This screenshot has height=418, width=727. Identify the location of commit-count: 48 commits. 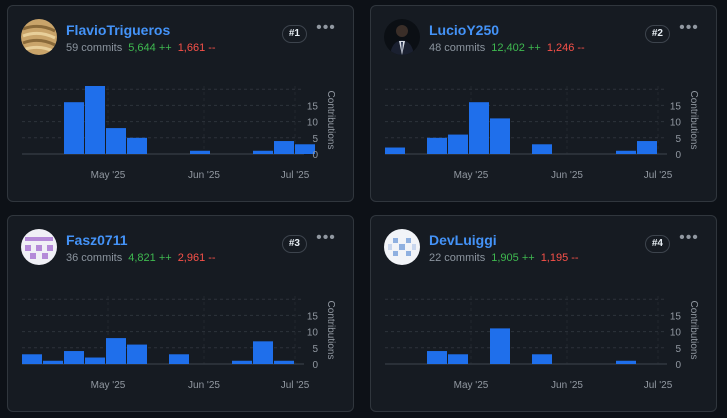
(457, 48).